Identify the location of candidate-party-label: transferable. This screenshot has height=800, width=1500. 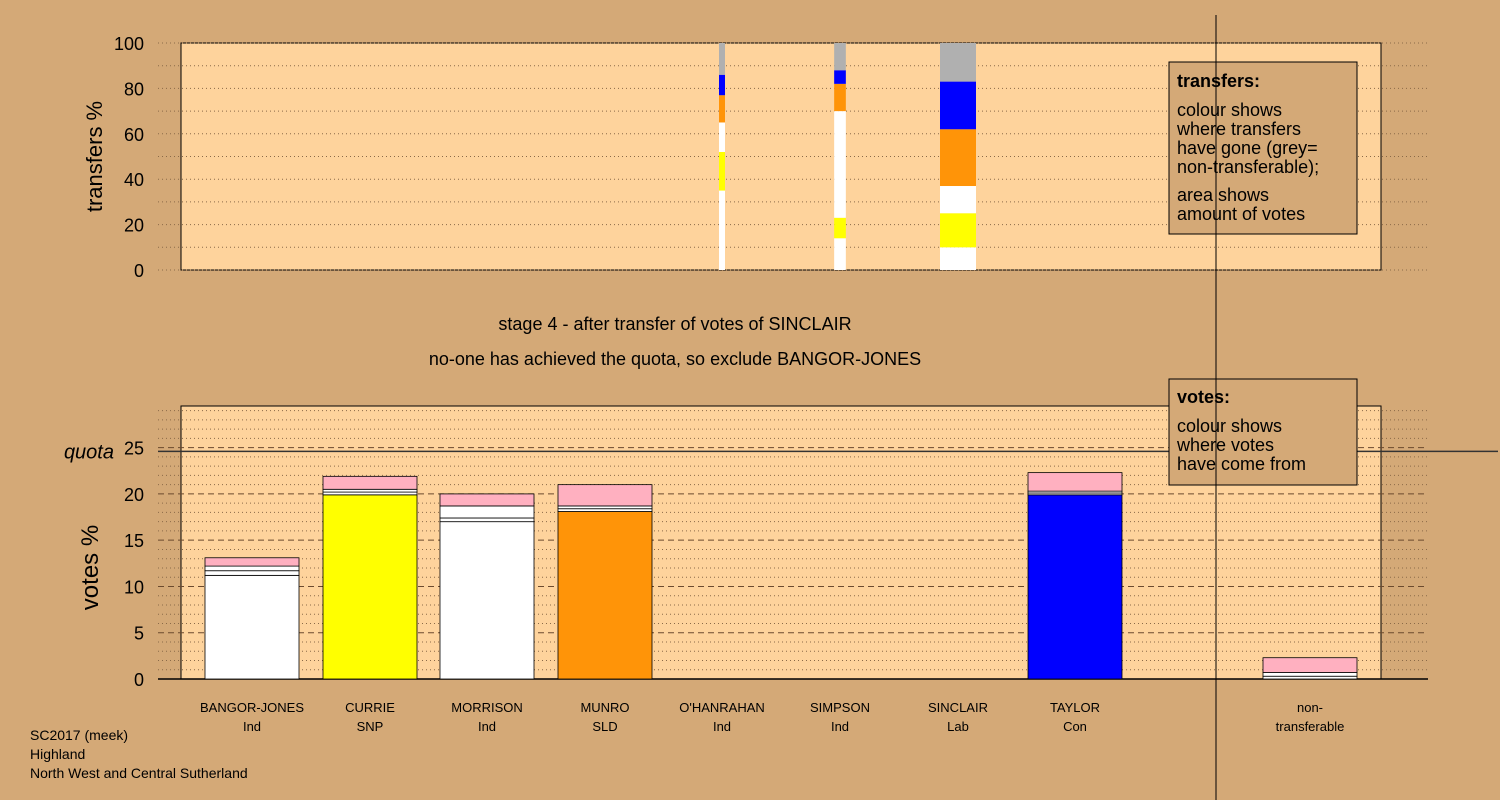
(1310, 726).